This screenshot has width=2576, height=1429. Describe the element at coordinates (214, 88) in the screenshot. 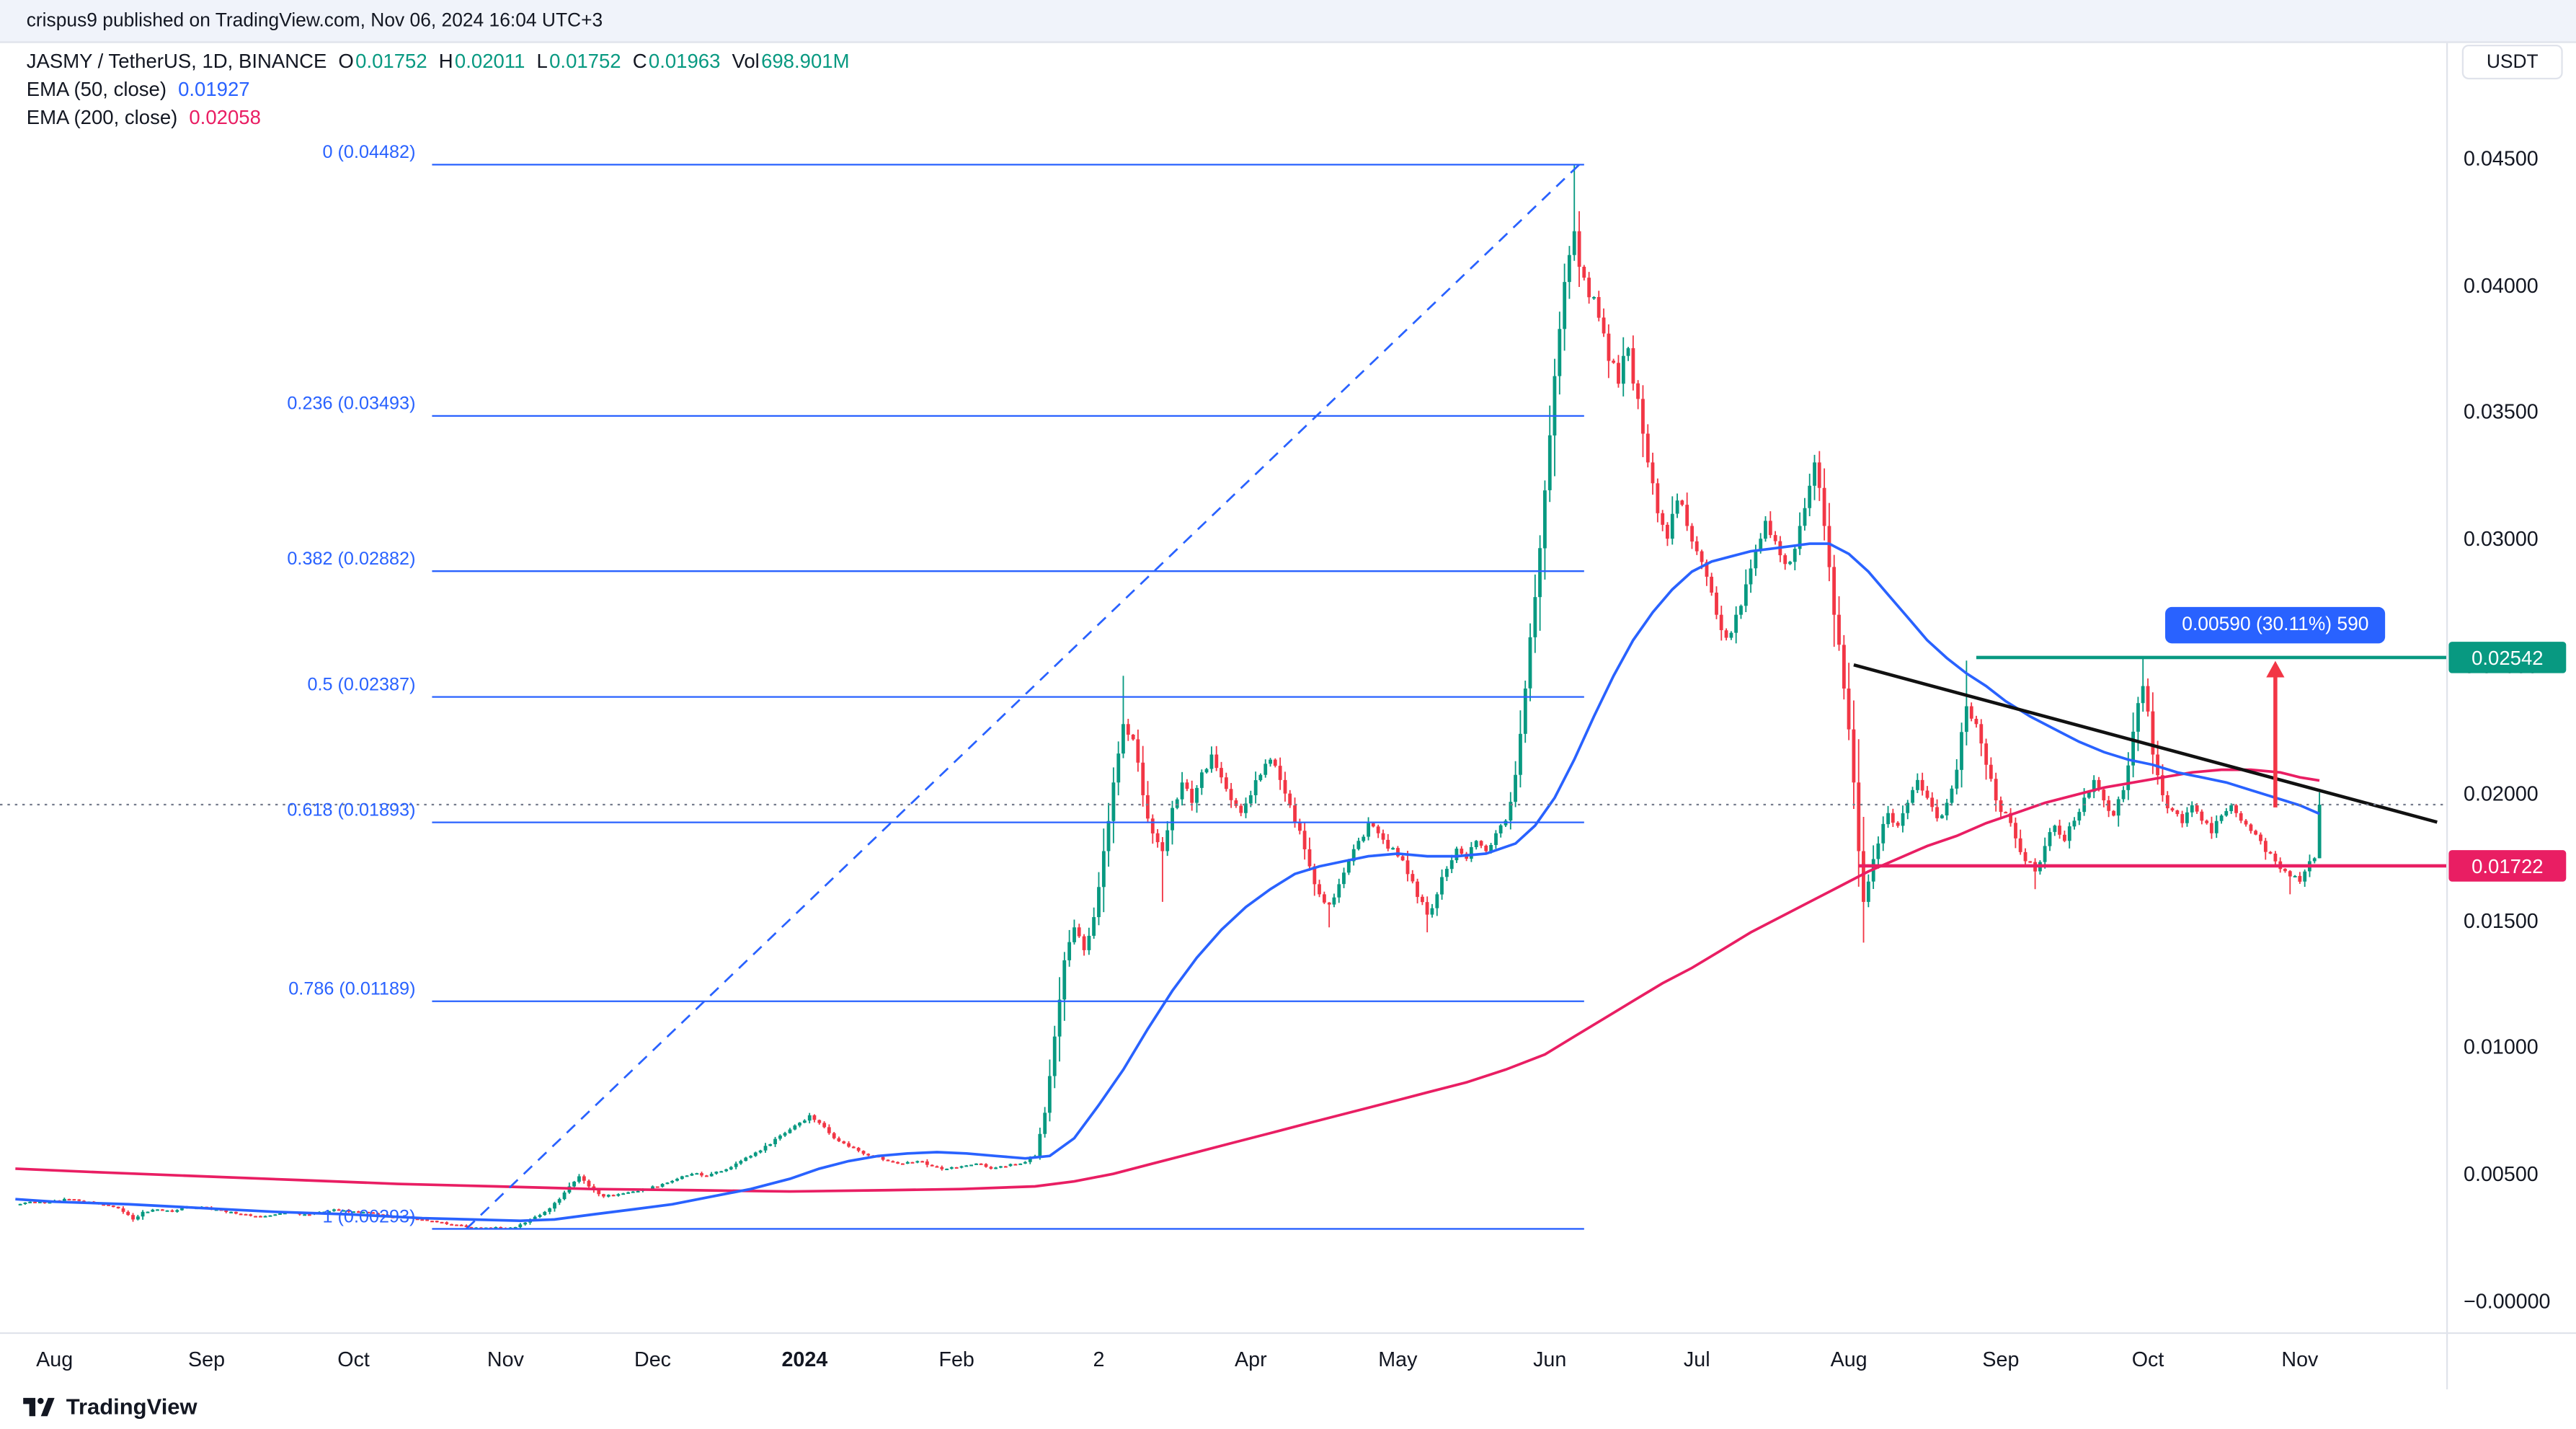

I see `ema50-value: 0.01927` at that location.